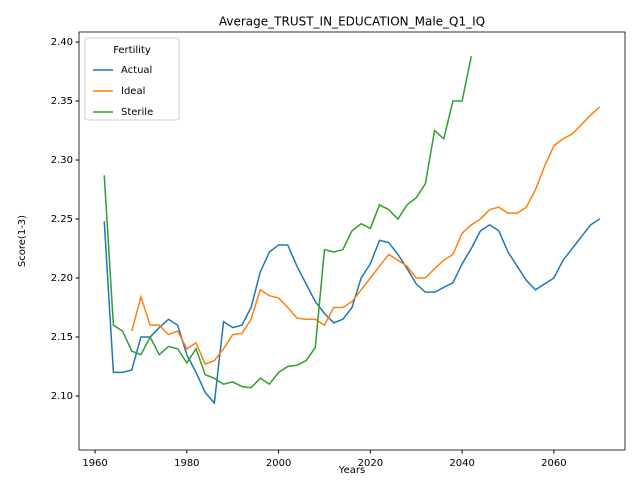  What do you see at coordinates (351, 470) in the screenshot?
I see `x-axis-label: Years` at bounding box center [351, 470].